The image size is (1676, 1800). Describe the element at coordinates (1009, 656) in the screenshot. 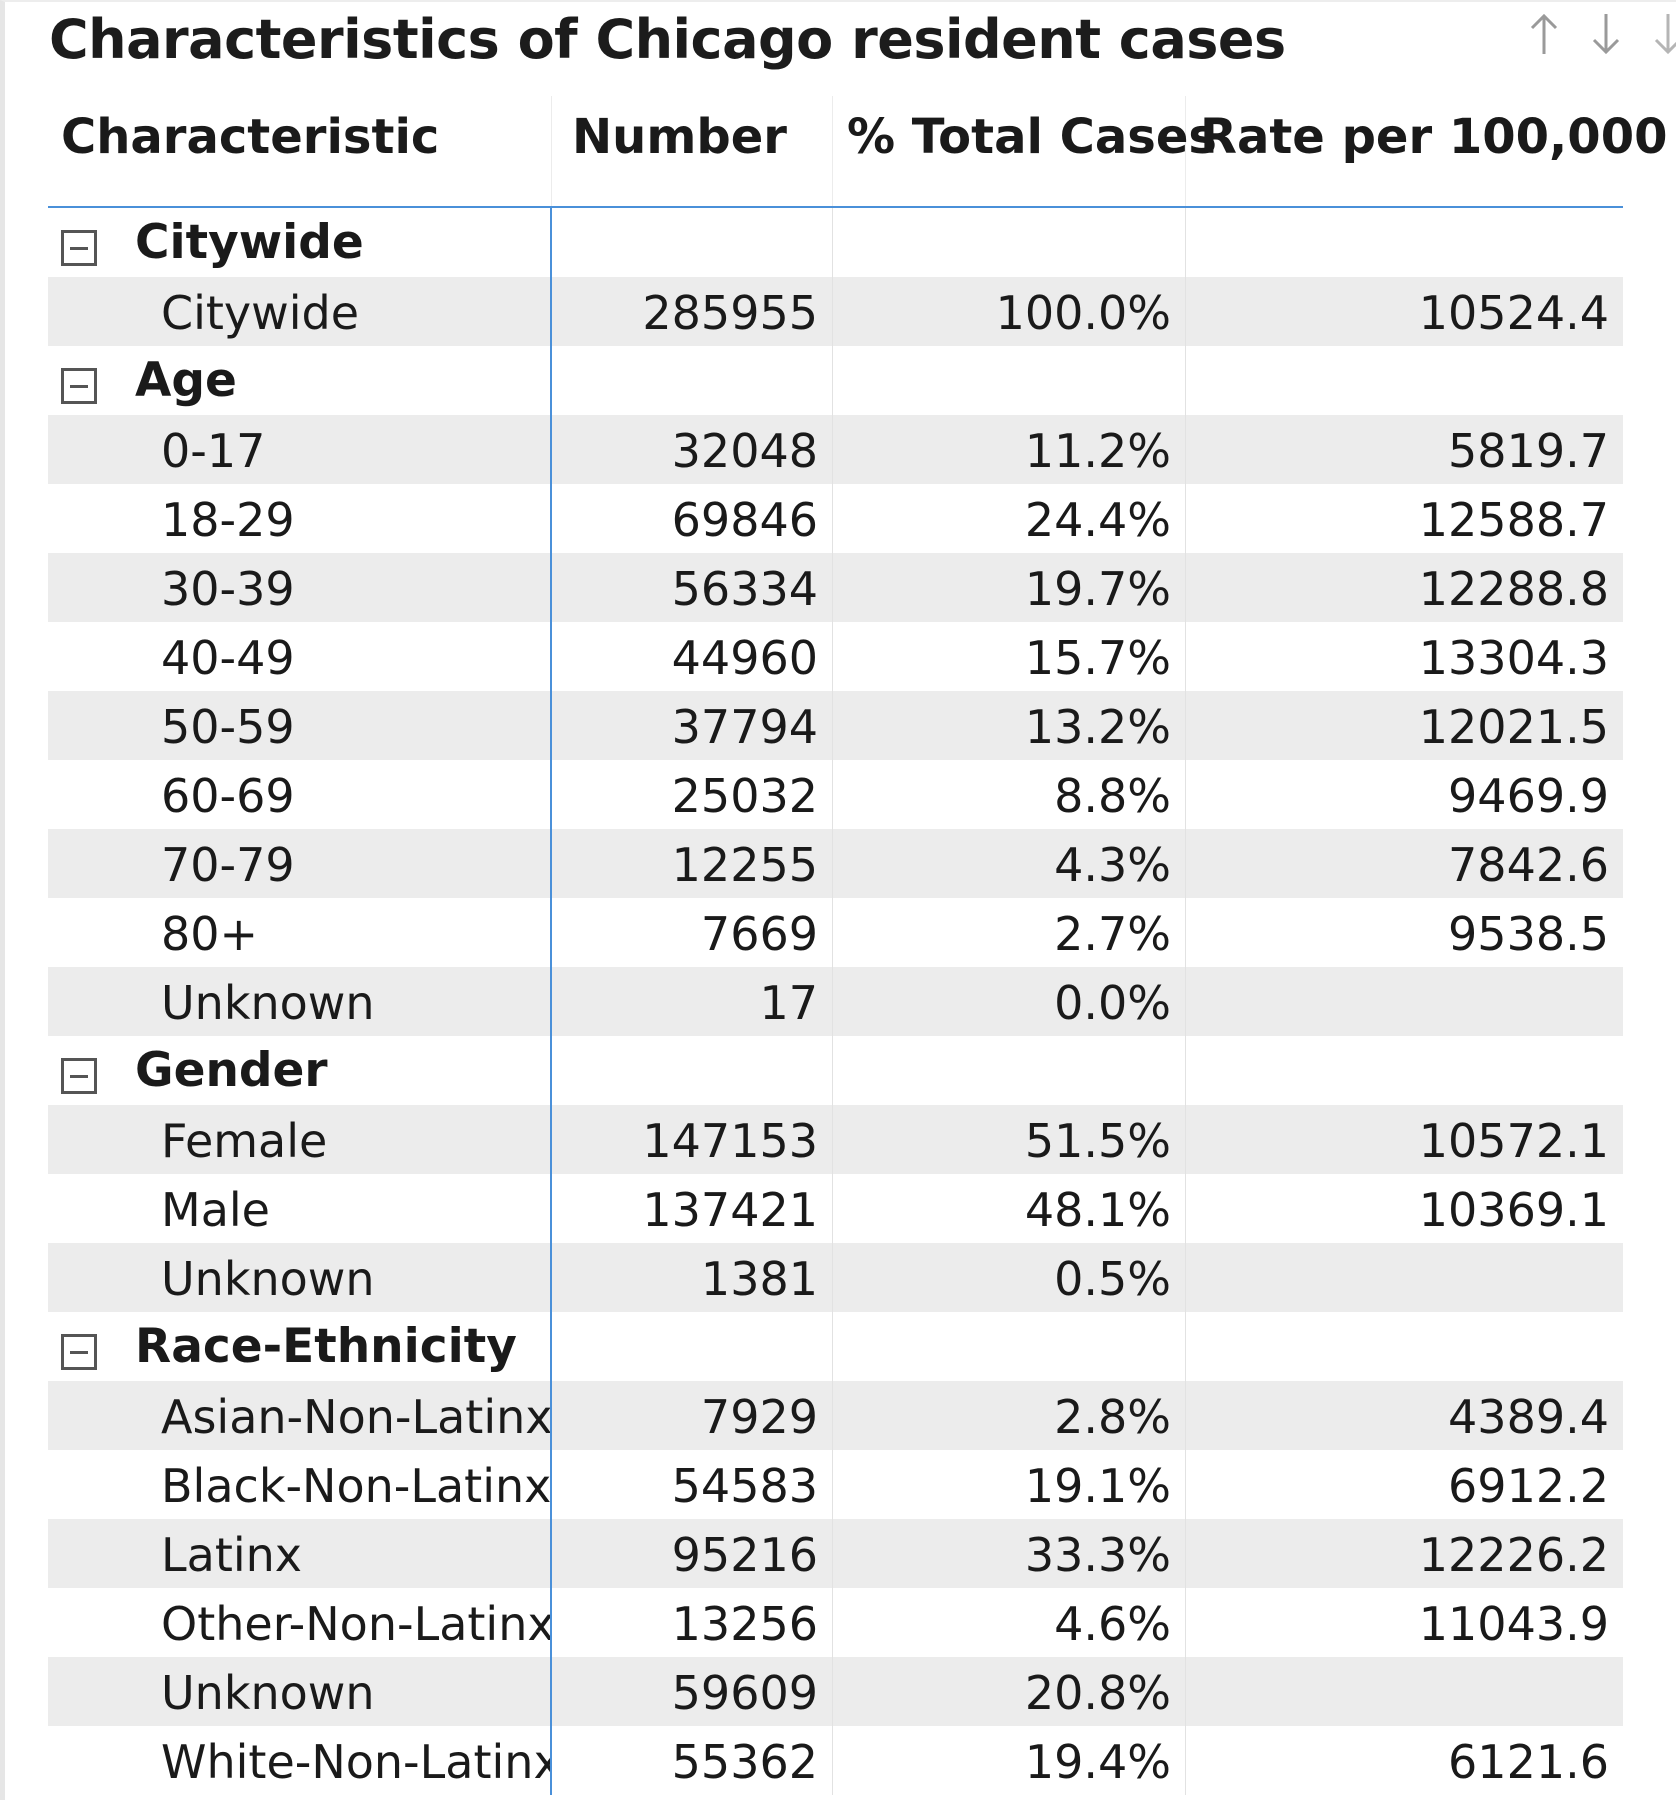

I see `pct-total-cell: 15.7%` at that location.